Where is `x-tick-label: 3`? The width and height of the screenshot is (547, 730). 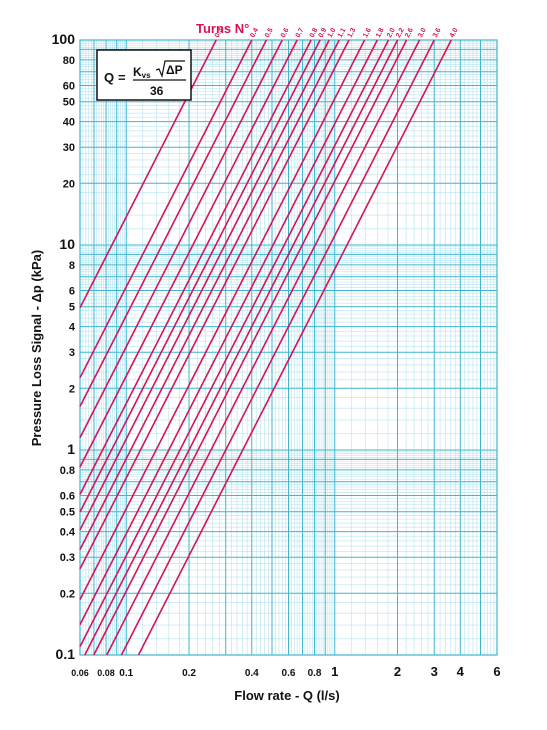
x-tick-label: 3 is located at coordinates (434, 671).